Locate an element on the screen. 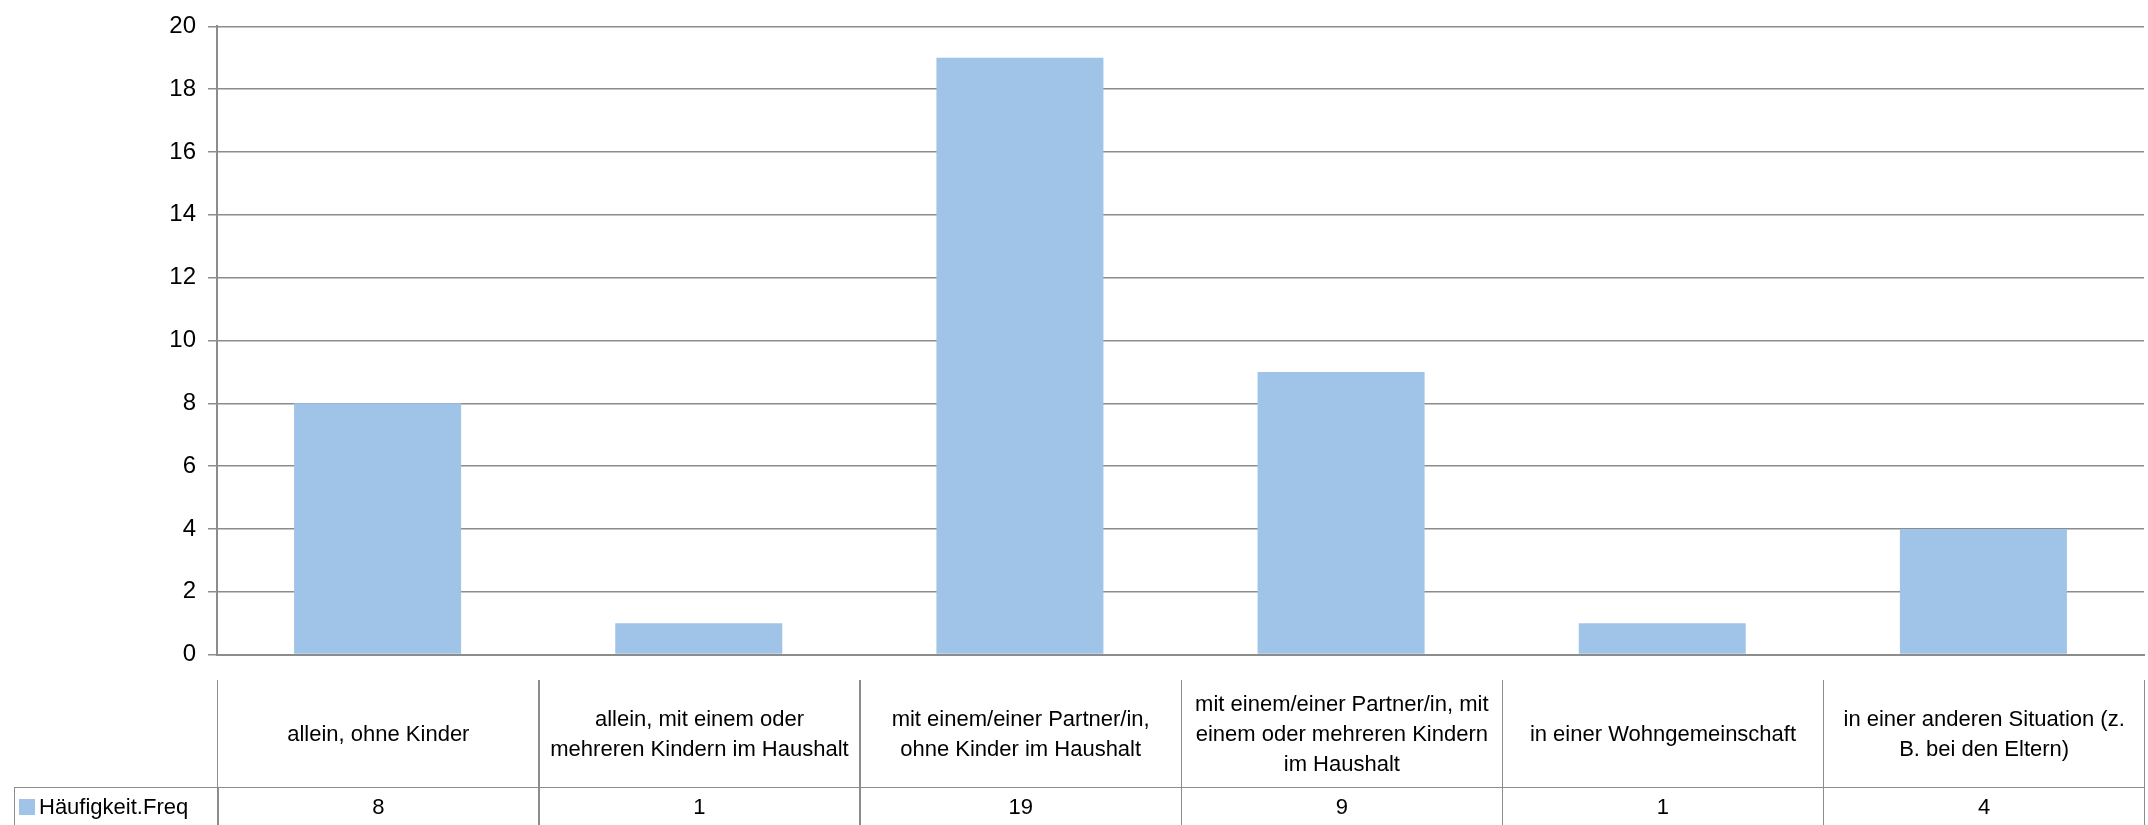  y-tick-label: 8 is located at coordinates (189, 401).